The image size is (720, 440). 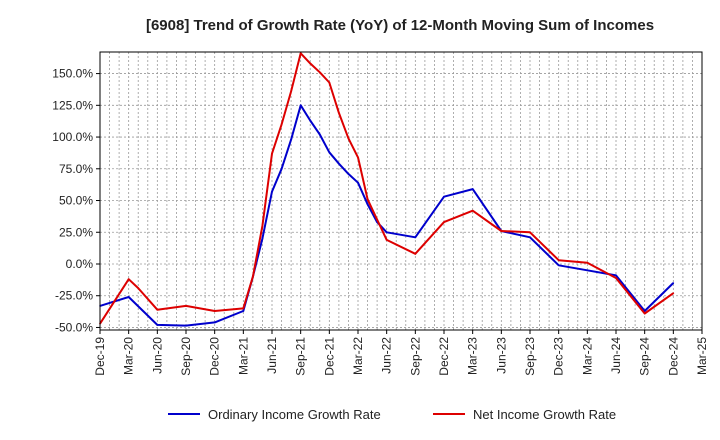 I want to click on x-tick-label: Mar-24, so click(x=587, y=356).